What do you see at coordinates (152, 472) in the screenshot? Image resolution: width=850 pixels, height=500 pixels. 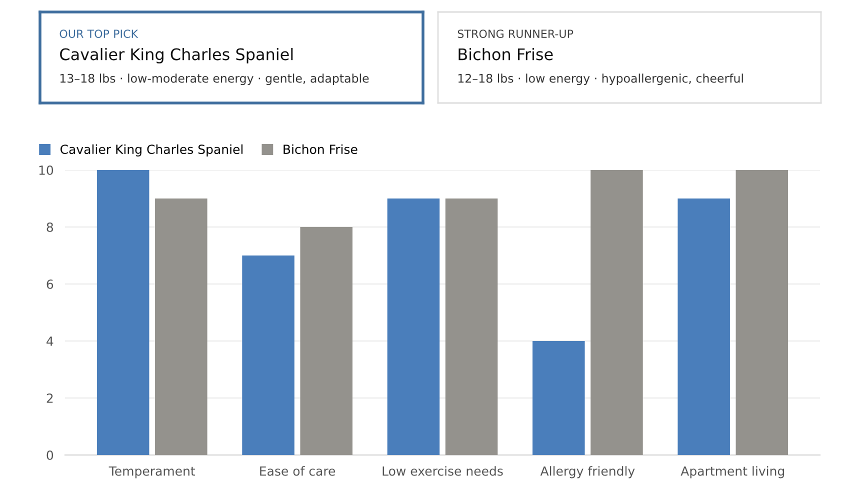 I see `x-tick-label: Temperament` at bounding box center [152, 472].